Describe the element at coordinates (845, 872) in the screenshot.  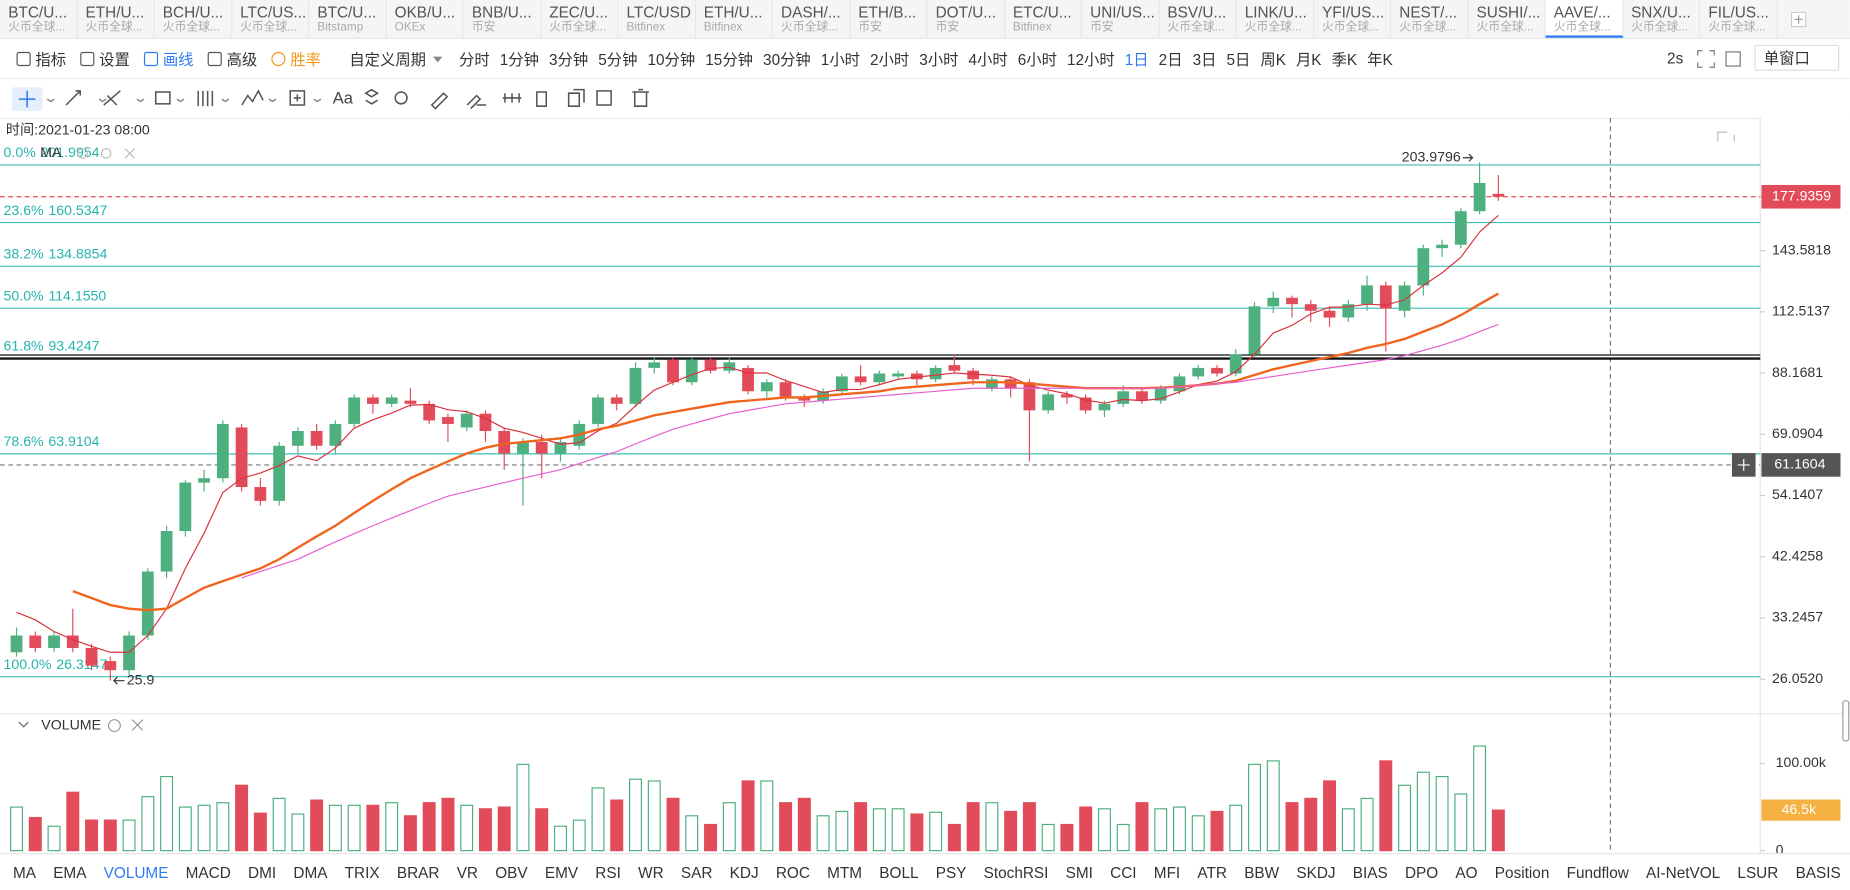
I see `indicator-tab: MTM` at that location.